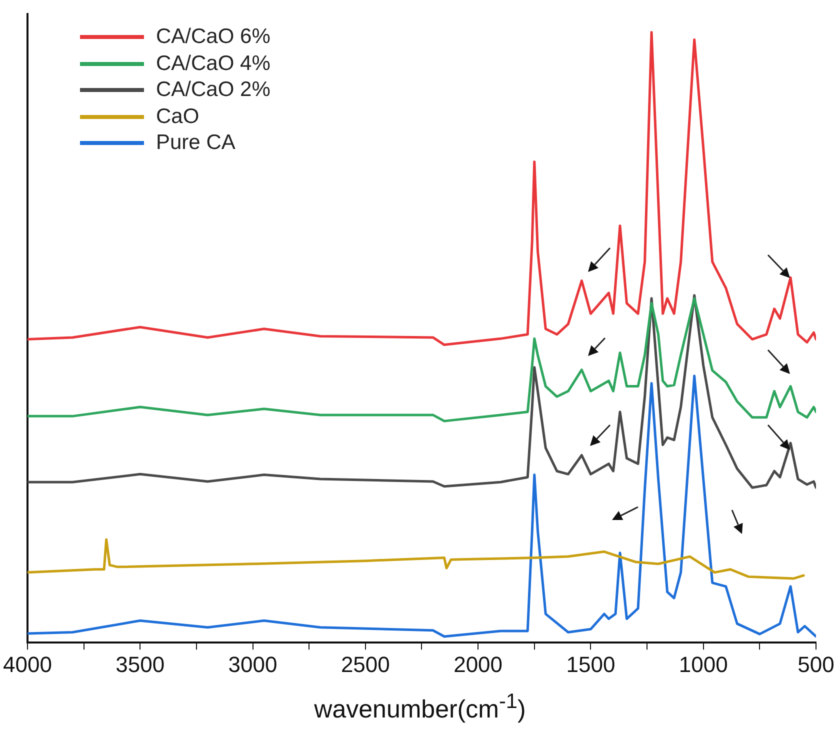  I want to click on x-tick-label: 2500, so click(365, 664).